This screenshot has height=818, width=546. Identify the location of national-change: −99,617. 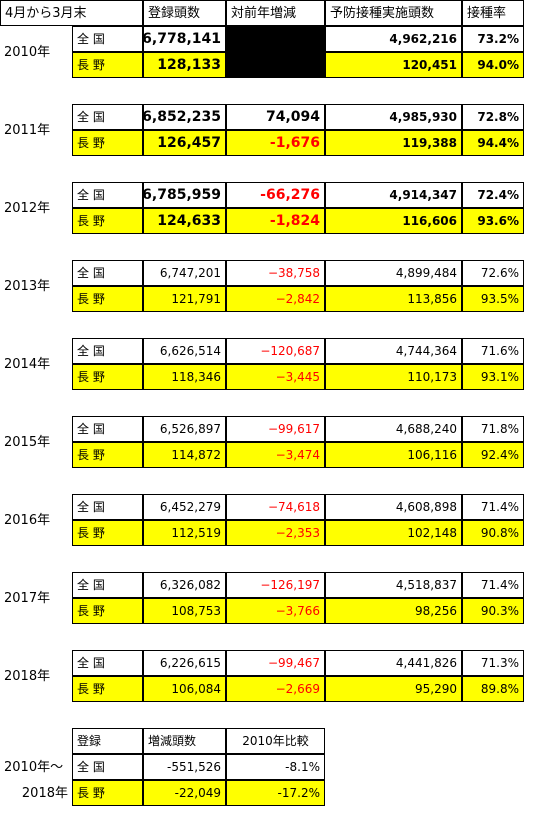
(275, 429).